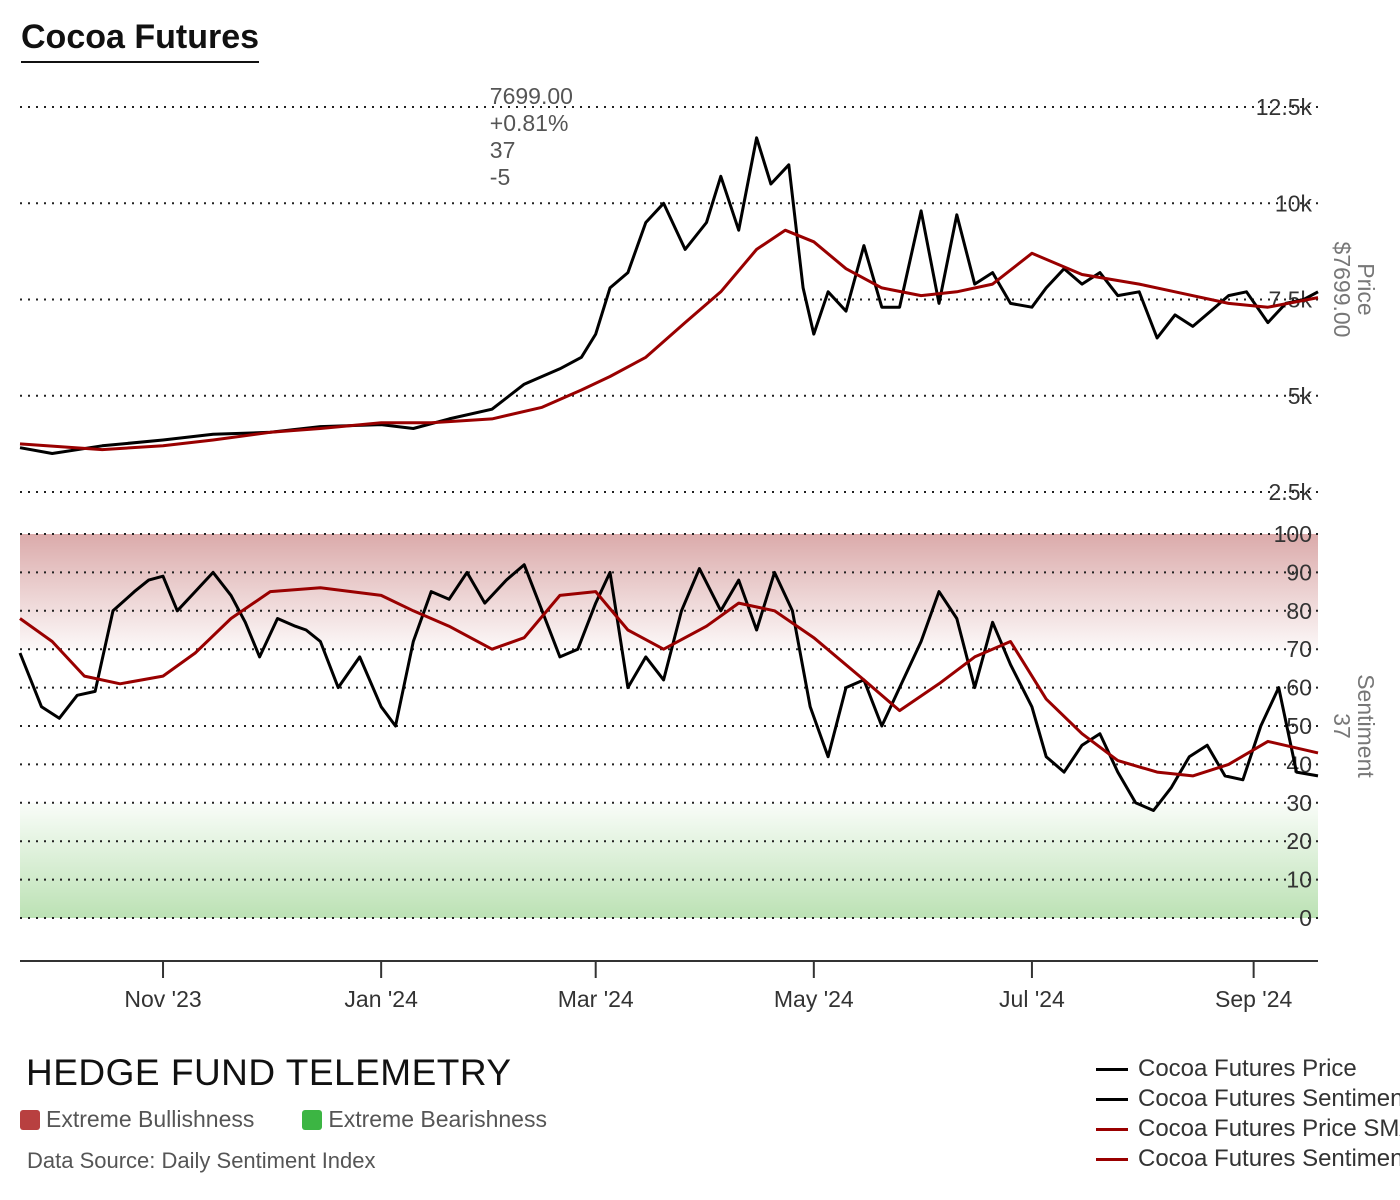 Image resolution: width=1400 pixels, height=1200 pixels. Describe the element at coordinates (1253, 999) in the screenshot. I see `x-tick-label: Sep '24` at that location.